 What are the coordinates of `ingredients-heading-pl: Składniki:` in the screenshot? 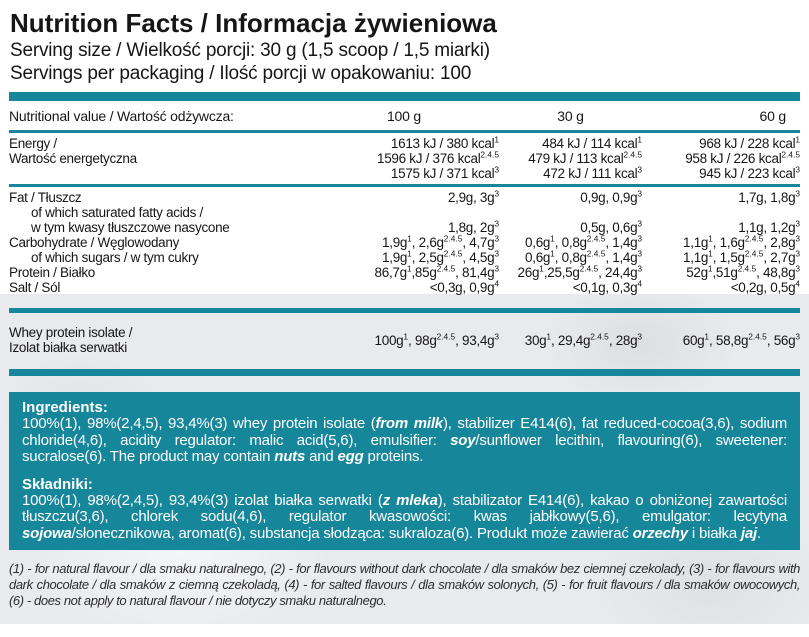 It's located at (57, 484).